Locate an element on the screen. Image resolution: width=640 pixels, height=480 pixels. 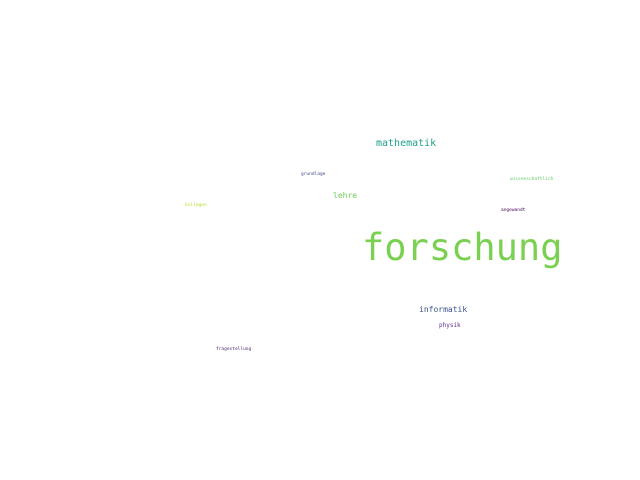
word-mathematik: mathematik is located at coordinates (406, 143).